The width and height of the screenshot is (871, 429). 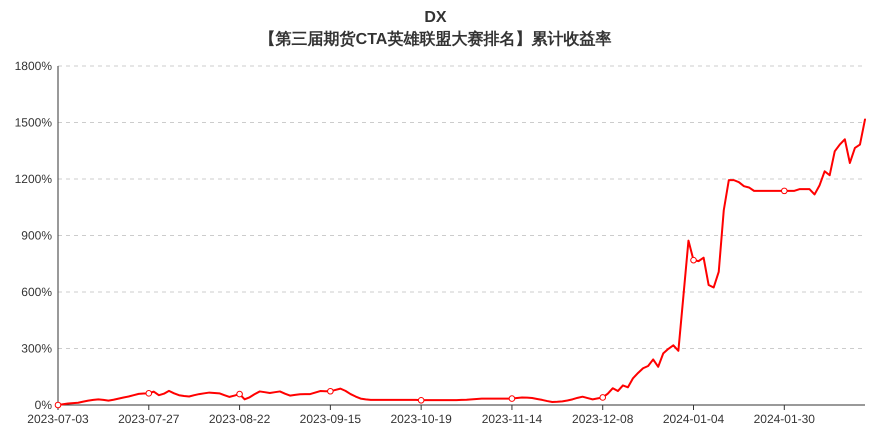 What do you see at coordinates (331, 419) in the screenshot?
I see `x-tick-label: 2023-09-15` at bounding box center [331, 419].